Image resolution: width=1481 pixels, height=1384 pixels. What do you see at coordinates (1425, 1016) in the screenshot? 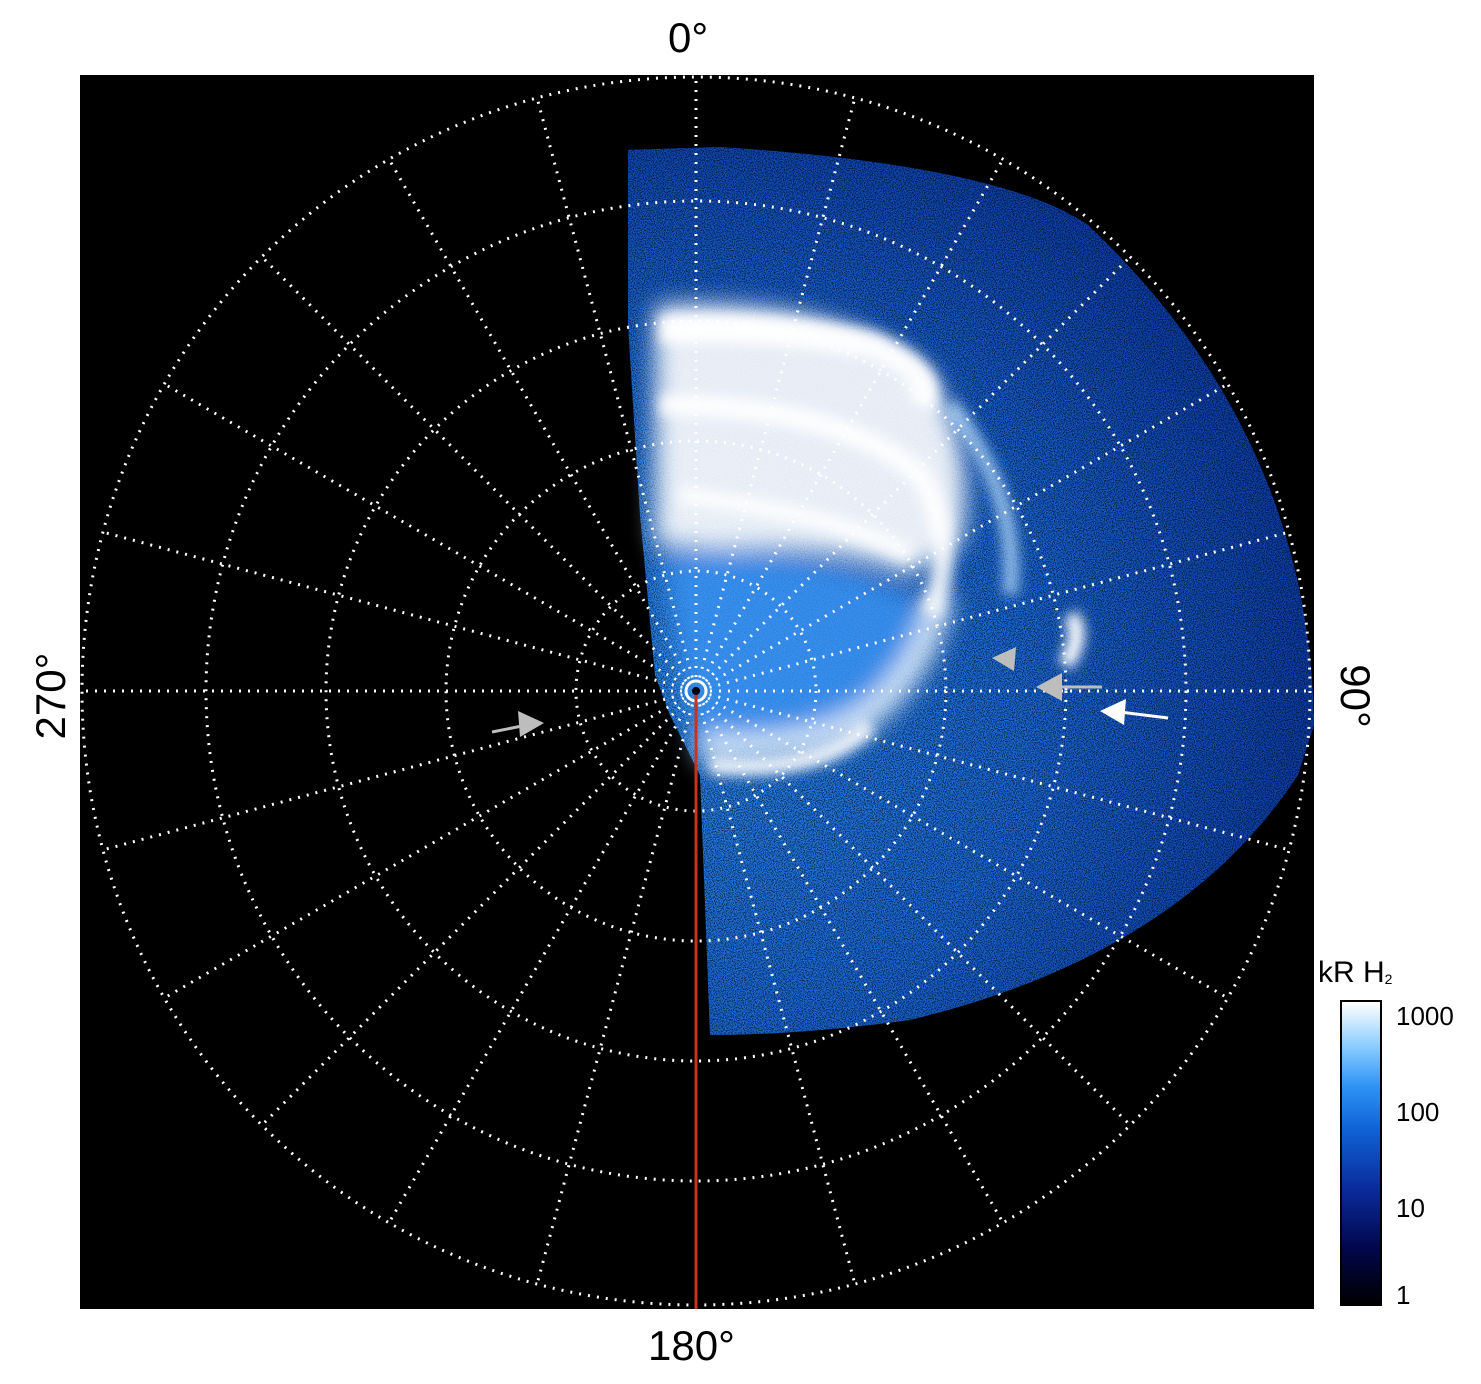
I see `colorbar-tick: 1000` at bounding box center [1425, 1016].